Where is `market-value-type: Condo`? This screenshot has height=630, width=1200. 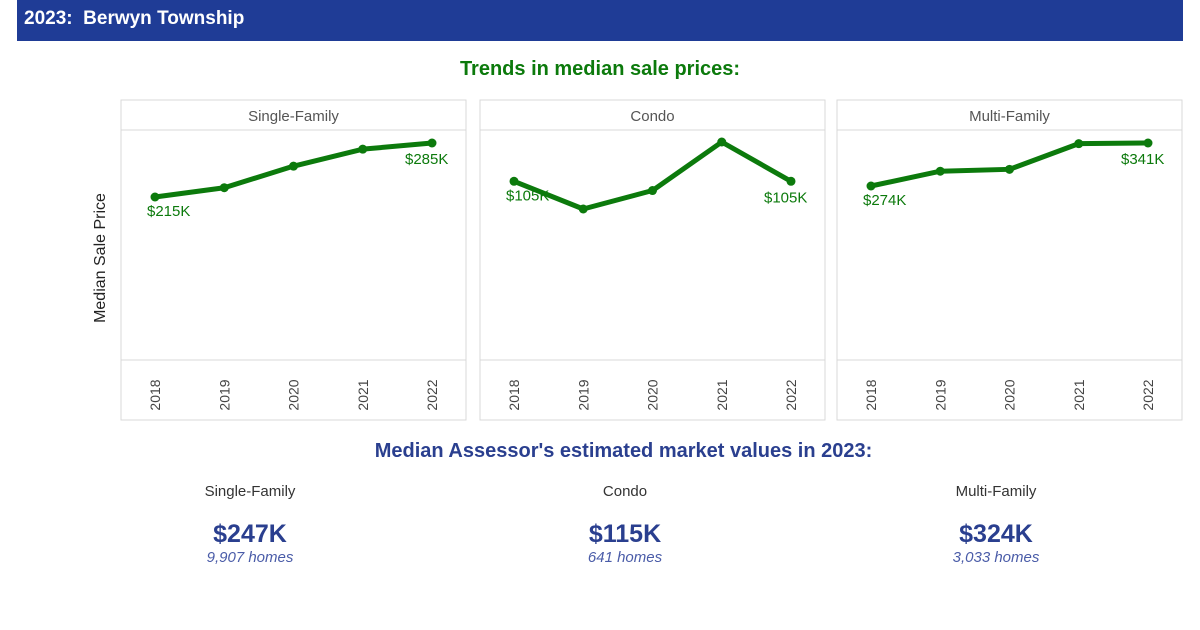 market-value-type: Condo is located at coordinates (625, 491).